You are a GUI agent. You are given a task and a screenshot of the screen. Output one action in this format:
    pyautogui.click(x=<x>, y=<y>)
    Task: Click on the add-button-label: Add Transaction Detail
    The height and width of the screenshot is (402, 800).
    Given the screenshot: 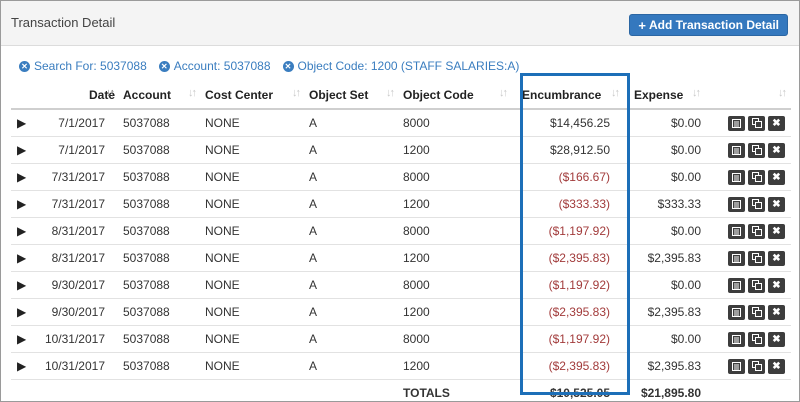 What is the action you would take?
    pyautogui.click(x=713, y=25)
    